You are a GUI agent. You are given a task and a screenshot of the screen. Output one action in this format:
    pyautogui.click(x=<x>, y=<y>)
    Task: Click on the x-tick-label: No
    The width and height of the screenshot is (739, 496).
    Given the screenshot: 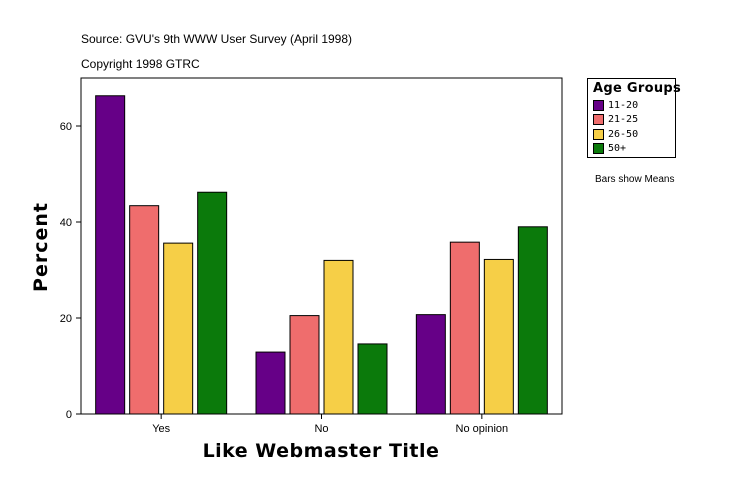 What is the action you would take?
    pyautogui.click(x=321, y=429)
    